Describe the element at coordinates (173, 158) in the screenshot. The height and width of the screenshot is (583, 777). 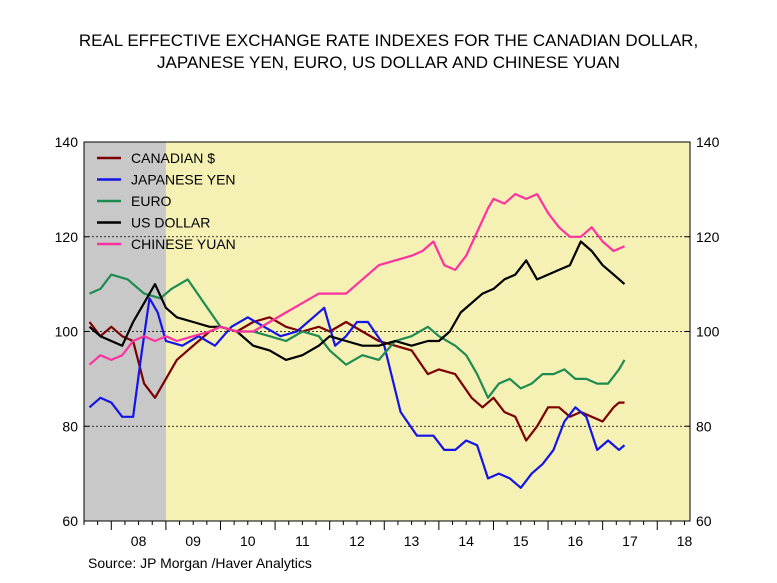
I see `legend-label-canadian: CANADIAN $` at that location.